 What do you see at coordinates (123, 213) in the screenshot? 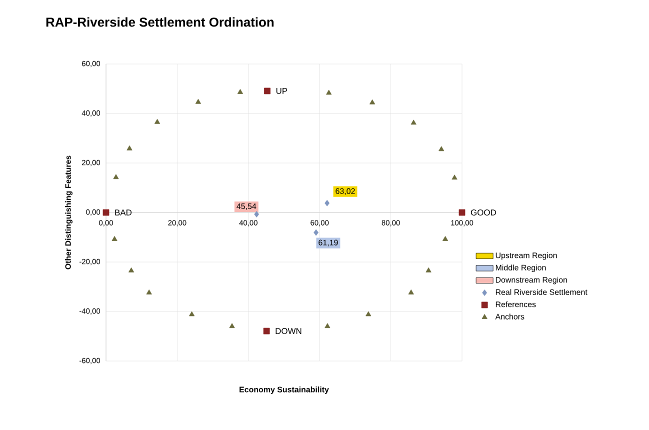
I see `data-label: BAD` at bounding box center [123, 213].